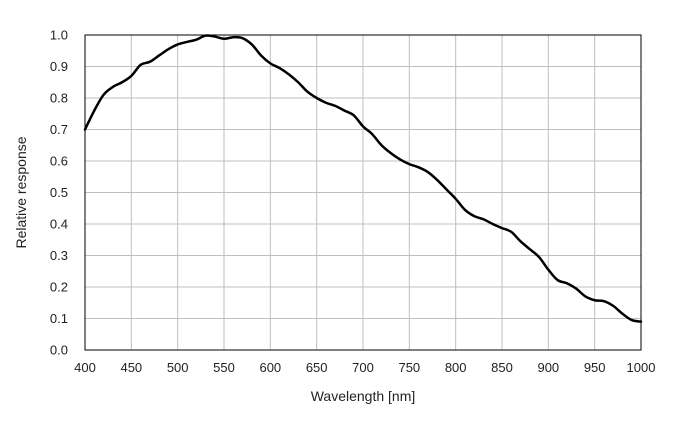 The image size is (690, 428). Describe the element at coordinates (317, 367) in the screenshot. I see `x-tick-label: 650` at that location.